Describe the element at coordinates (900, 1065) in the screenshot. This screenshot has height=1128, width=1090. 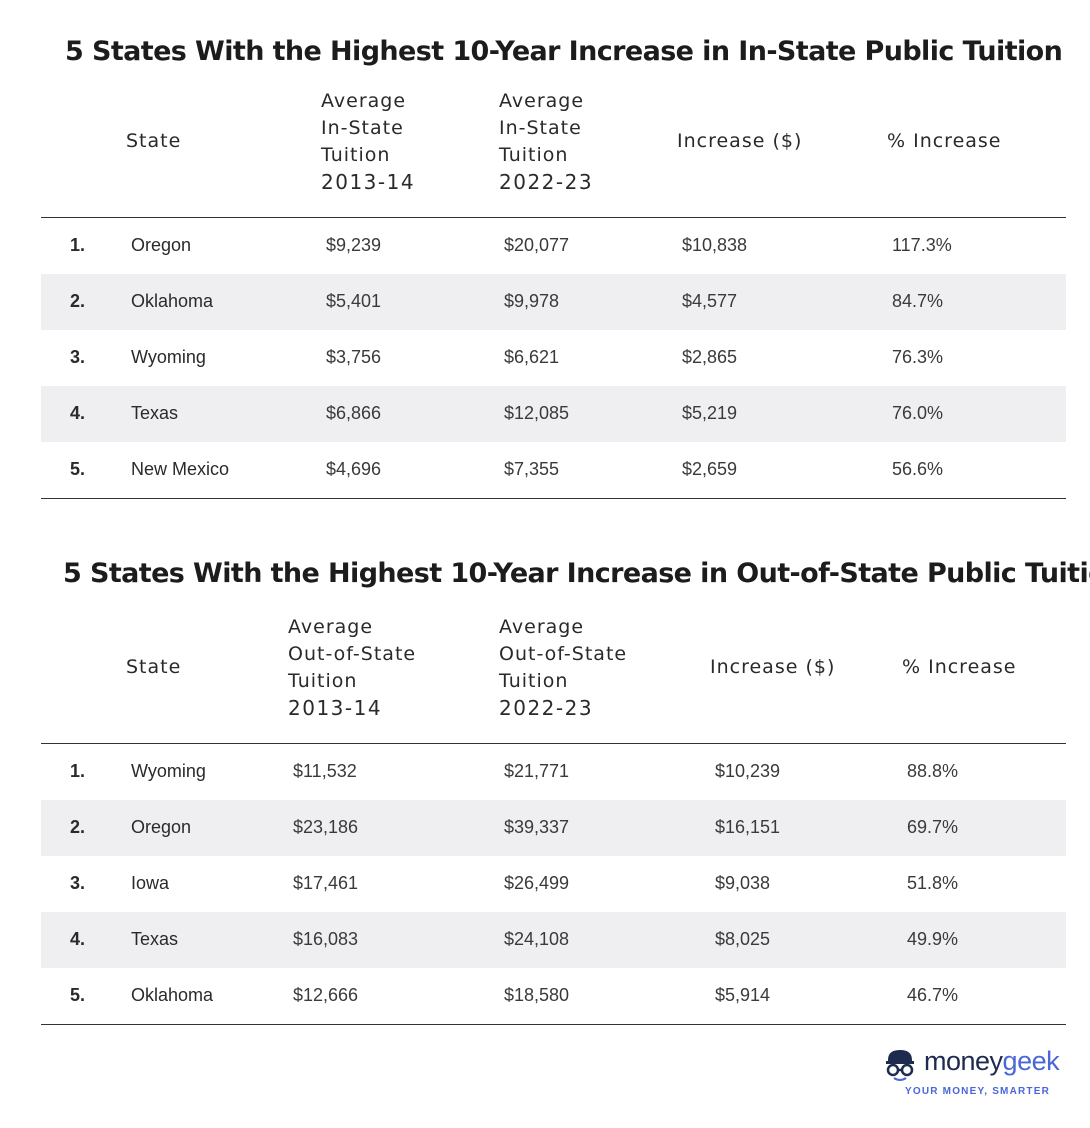
I see `moneygeek-logo-icon` at that location.